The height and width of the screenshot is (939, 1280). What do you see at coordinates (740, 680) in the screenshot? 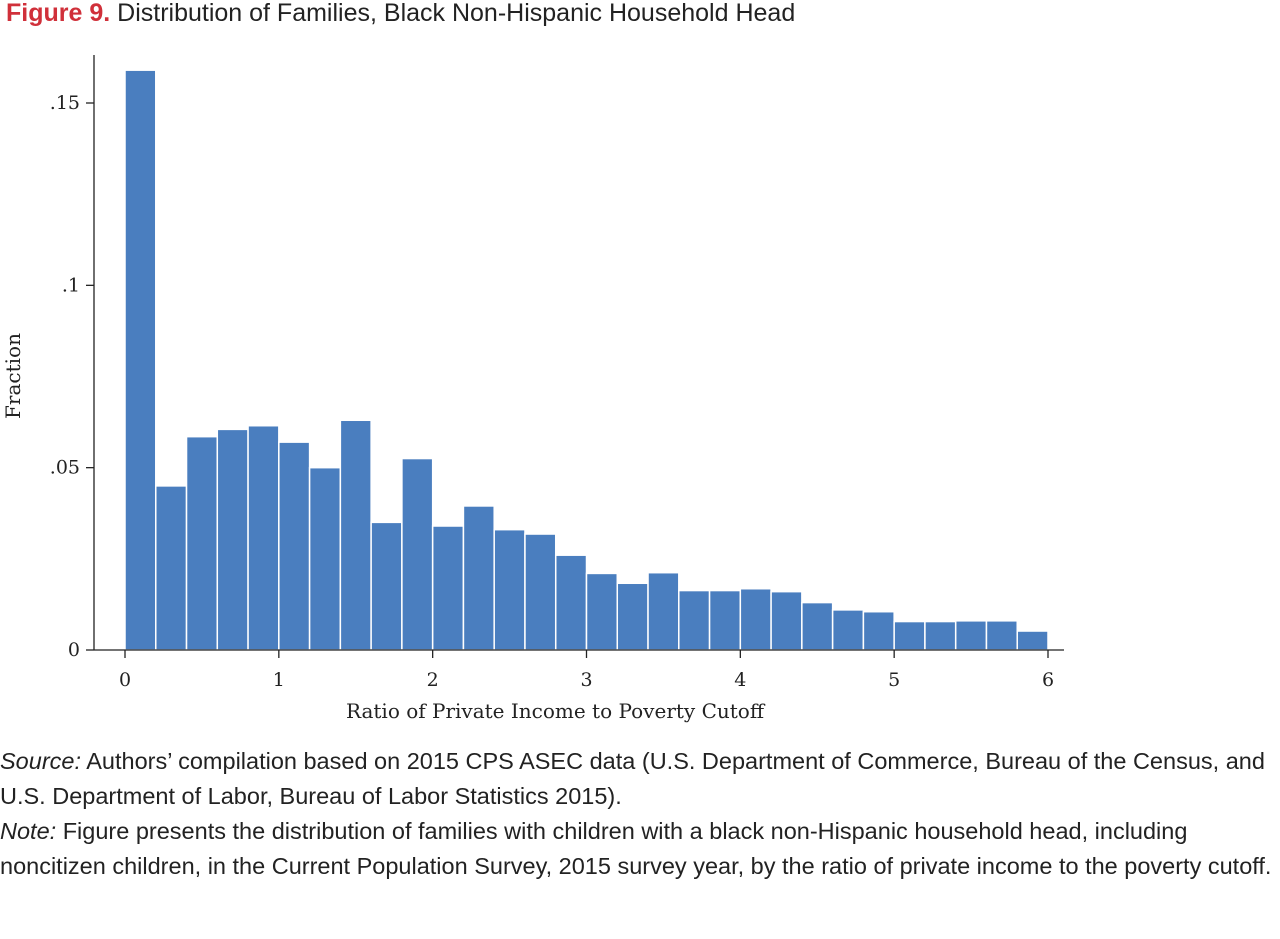
I see `x-tick-label: 4` at bounding box center [740, 680].